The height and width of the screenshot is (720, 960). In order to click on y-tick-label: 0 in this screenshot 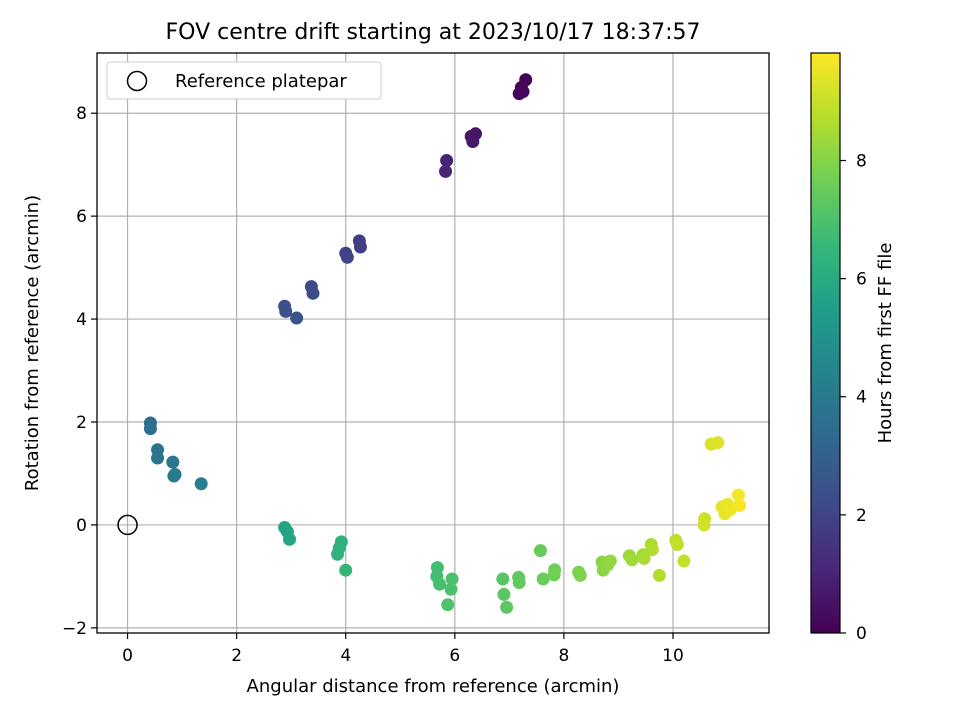, I will do `click(81, 526)`.